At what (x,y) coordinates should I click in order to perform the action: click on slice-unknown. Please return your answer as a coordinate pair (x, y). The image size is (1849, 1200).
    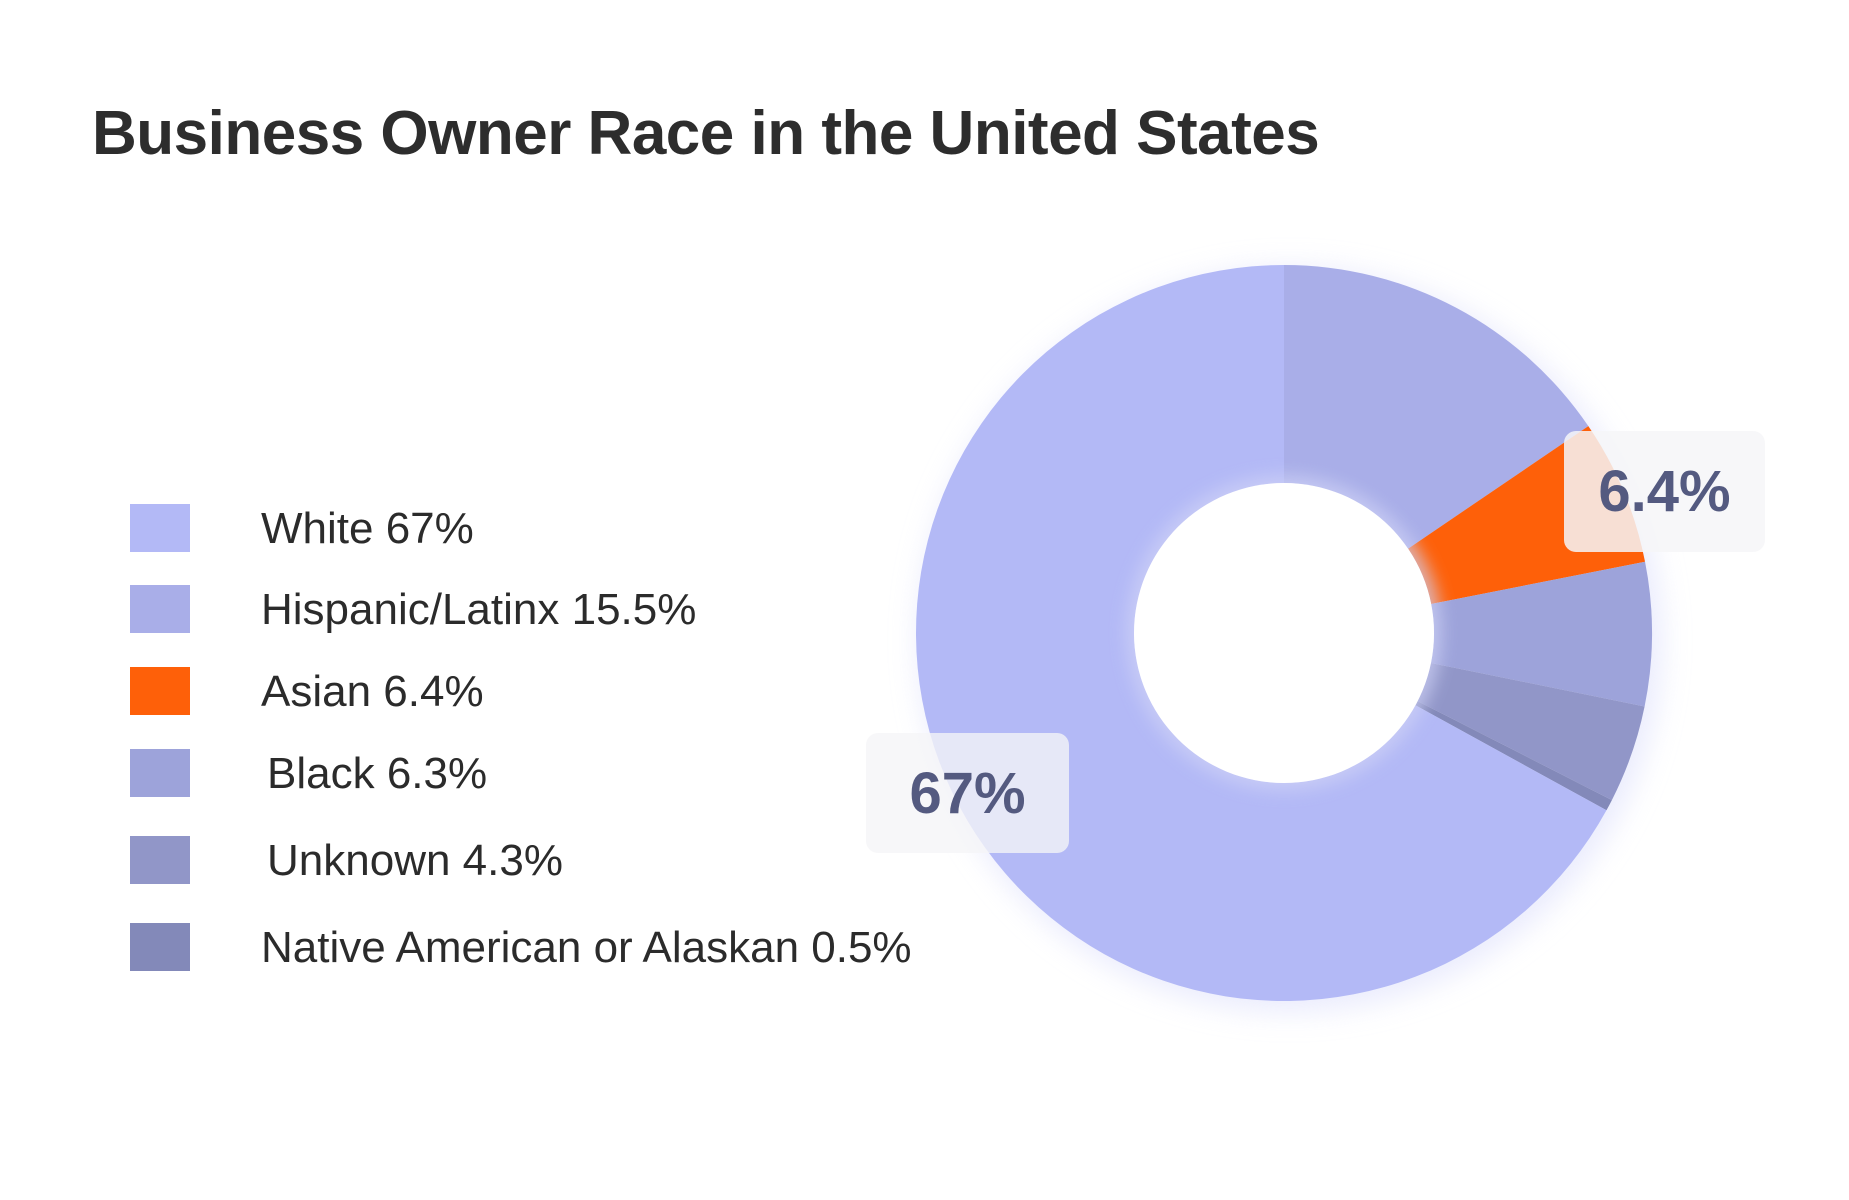
    Looking at the image, I should click on (1531, 731).